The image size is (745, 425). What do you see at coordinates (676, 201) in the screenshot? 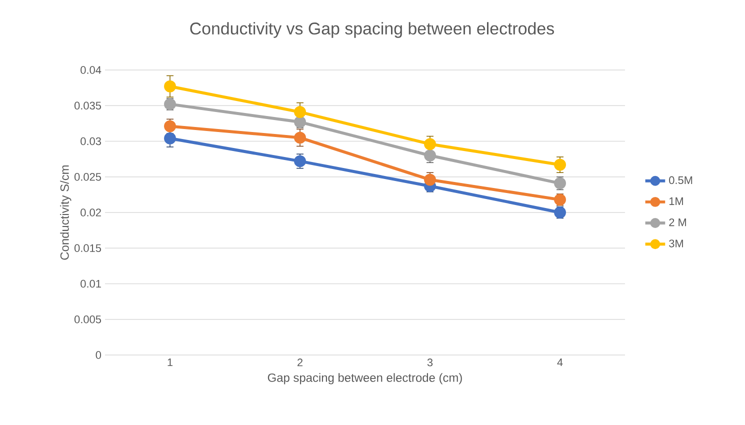
I see `legend-label: 1M` at bounding box center [676, 201].